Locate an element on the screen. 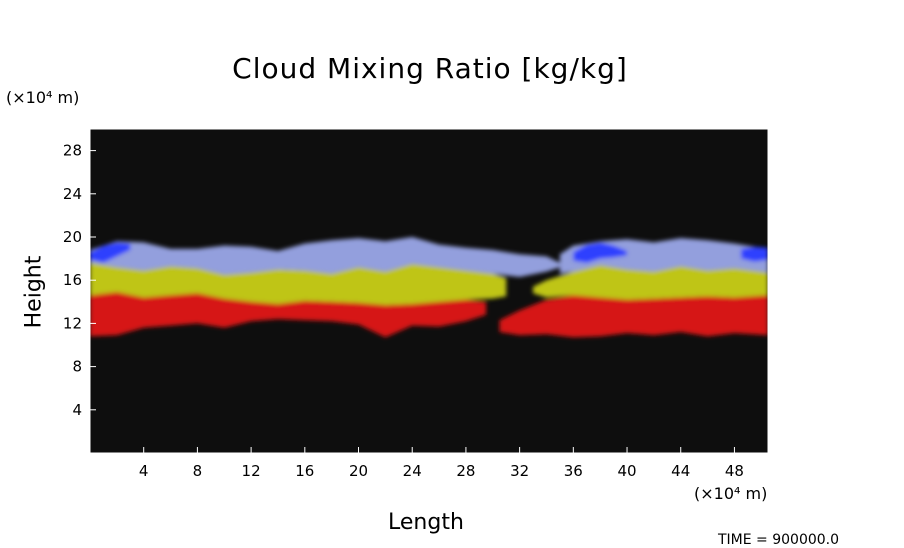 The image size is (904, 548). x-tick-label: 8 is located at coordinates (198, 471).